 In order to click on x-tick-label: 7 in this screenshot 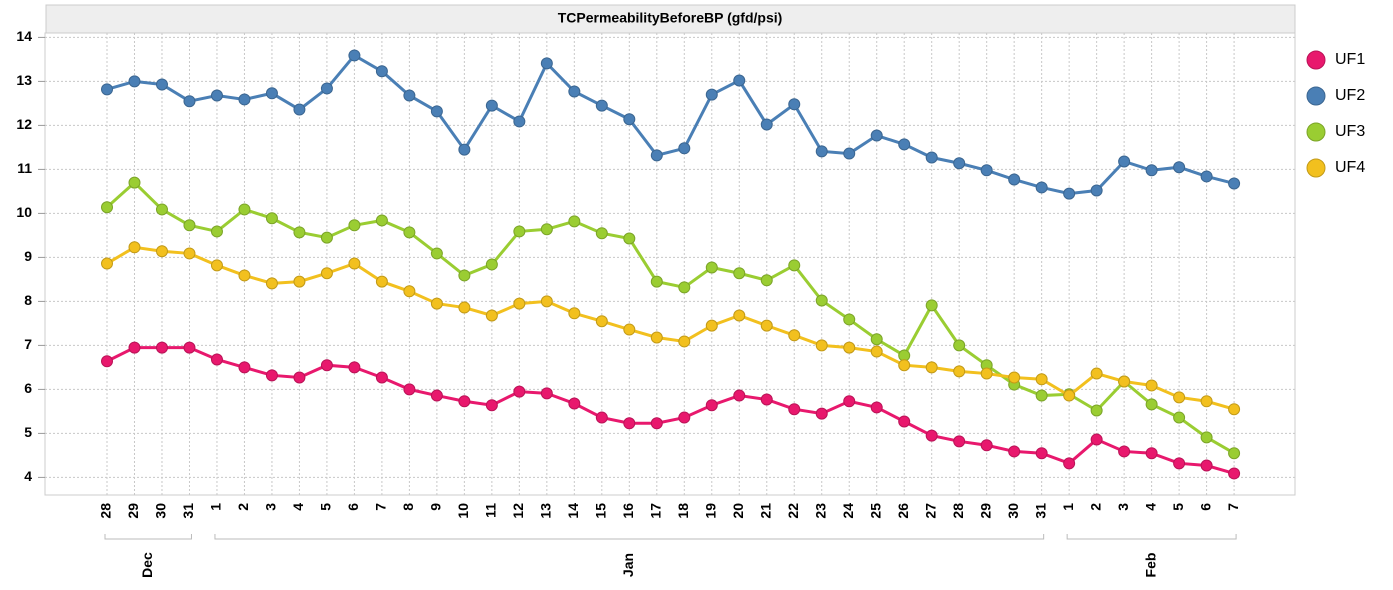, I will do `click(1233, 507)`.